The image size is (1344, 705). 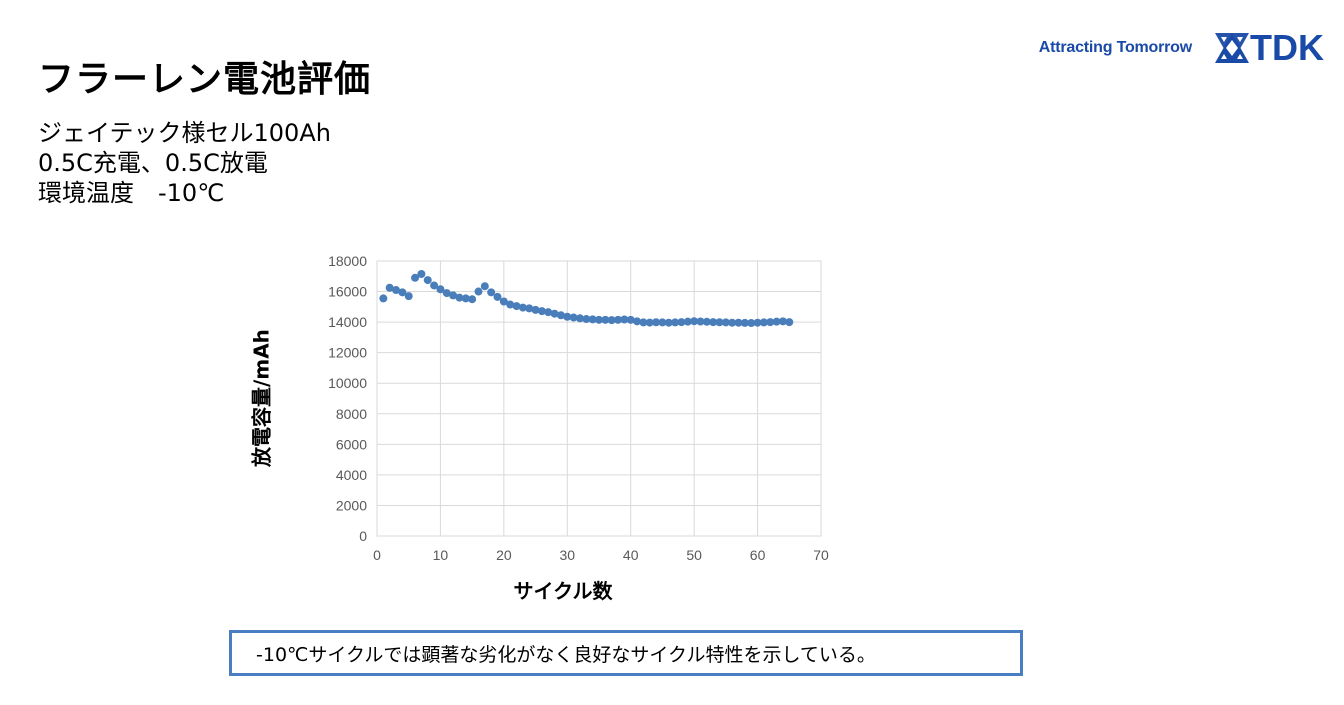 I want to click on y-axis-label: 放電容量/mAh, so click(x=261, y=398).